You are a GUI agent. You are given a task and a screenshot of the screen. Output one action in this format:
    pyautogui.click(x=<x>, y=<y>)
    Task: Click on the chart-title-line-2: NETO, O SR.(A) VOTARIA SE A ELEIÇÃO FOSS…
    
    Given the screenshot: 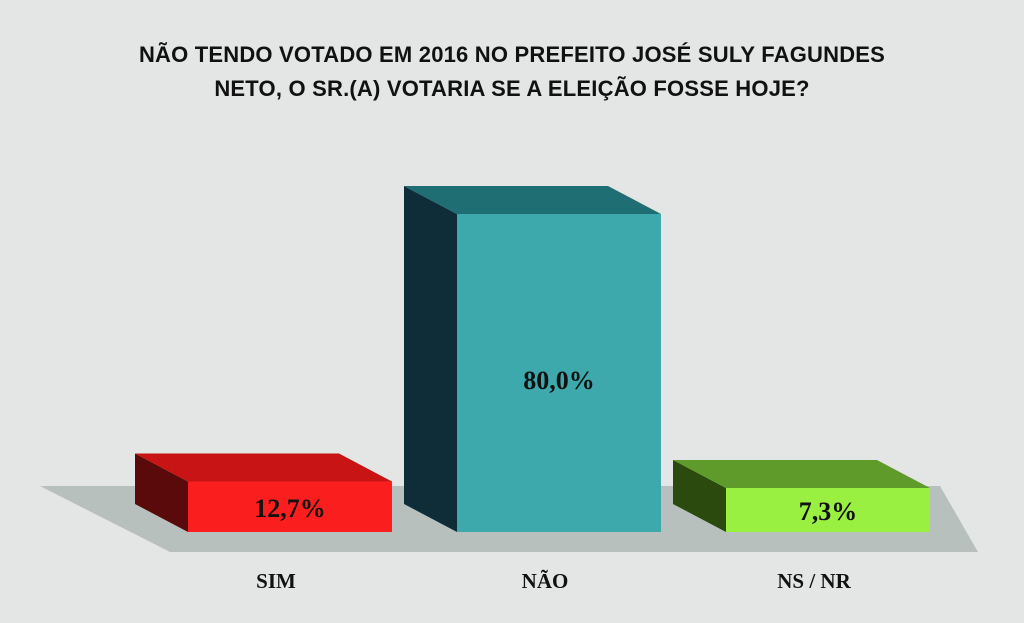 What is the action you would take?
    pyautogui.click(x=512, y=88)
    